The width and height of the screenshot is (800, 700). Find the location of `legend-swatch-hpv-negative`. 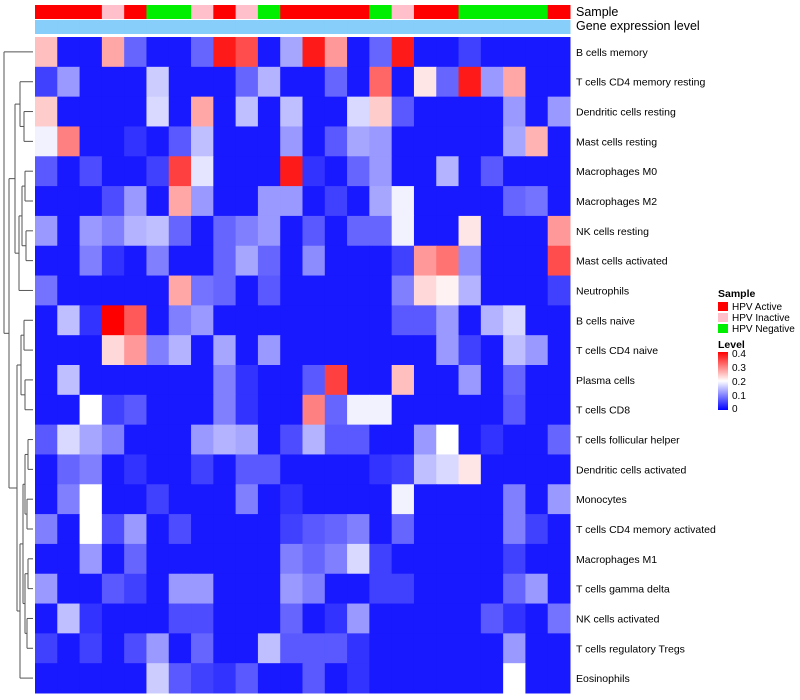

legend-swatch-hpv-negative is located at coordinates (723, 328).